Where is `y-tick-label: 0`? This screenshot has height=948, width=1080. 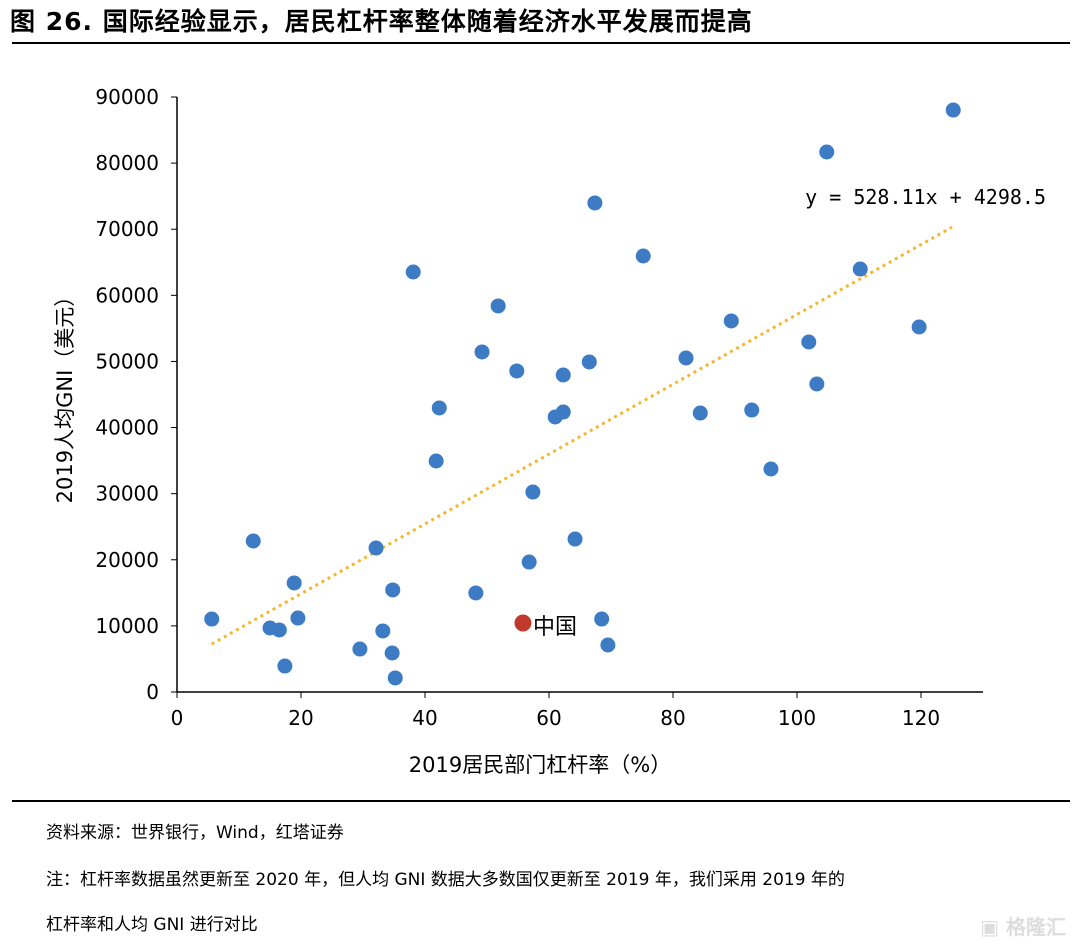
y-tick-label: 0 is located at coordinates (152, 692).